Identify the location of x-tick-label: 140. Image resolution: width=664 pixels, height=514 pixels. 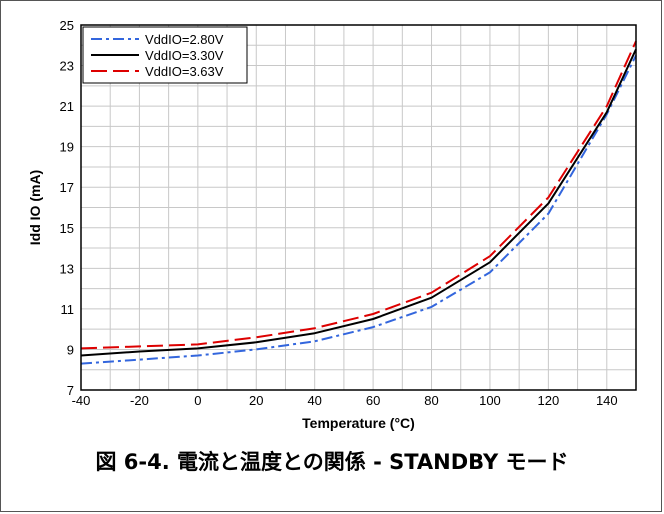
(607, 400).